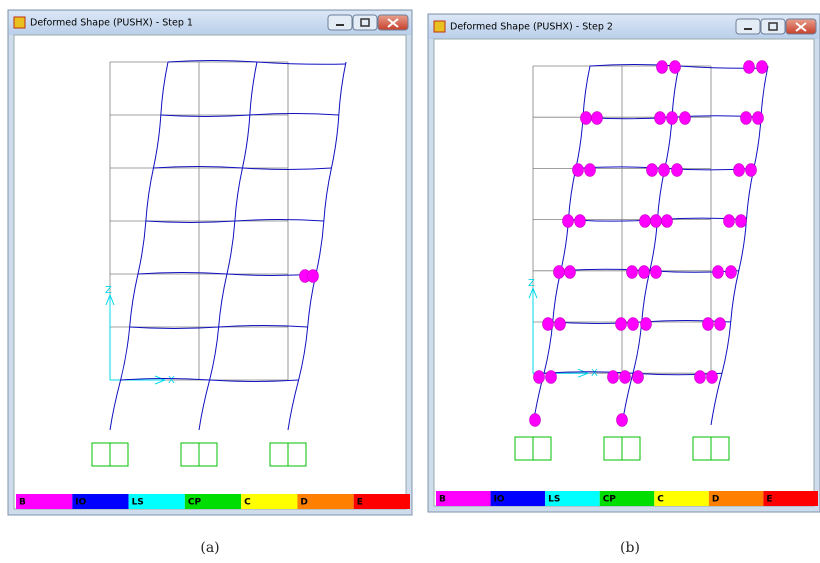 The height and width of the screenshot is (563, 820). What do you see at coordinates (630, 548) in the screenshot?
I see `caption: (b)` at bounding box center [630, 548].